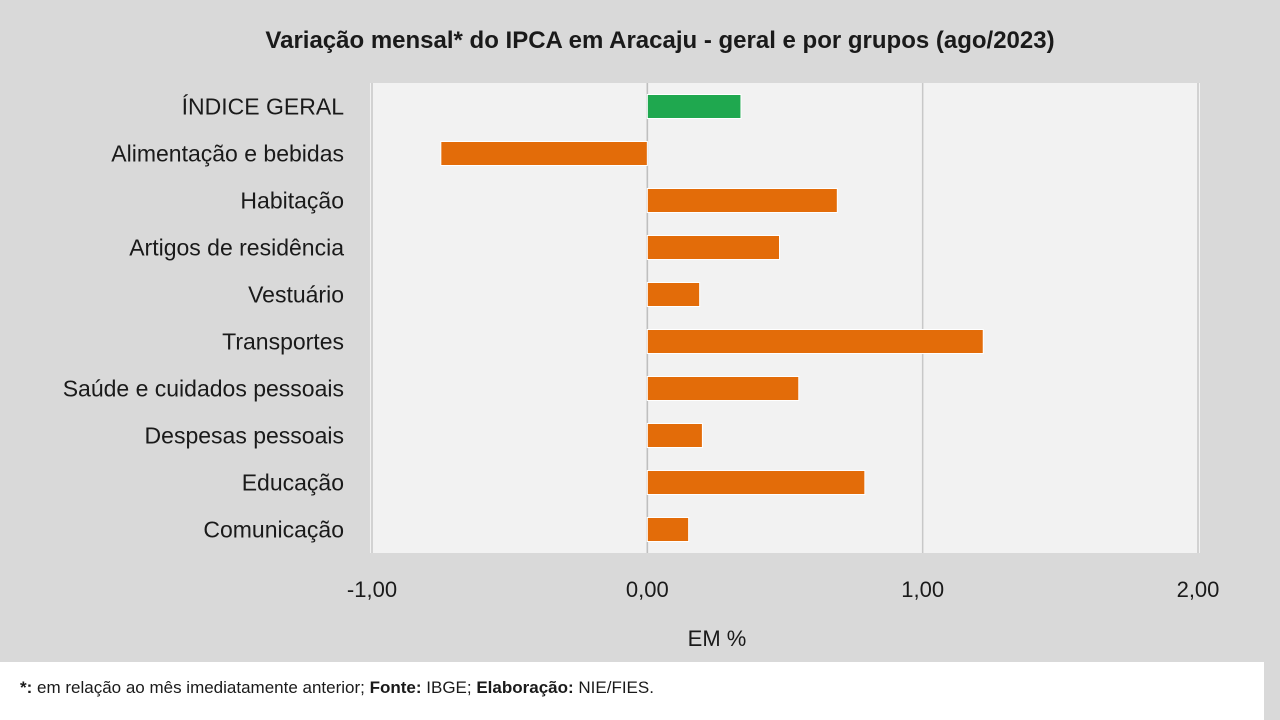  I want to click on x-tick-label-1: 0,00, so click(647, 589).